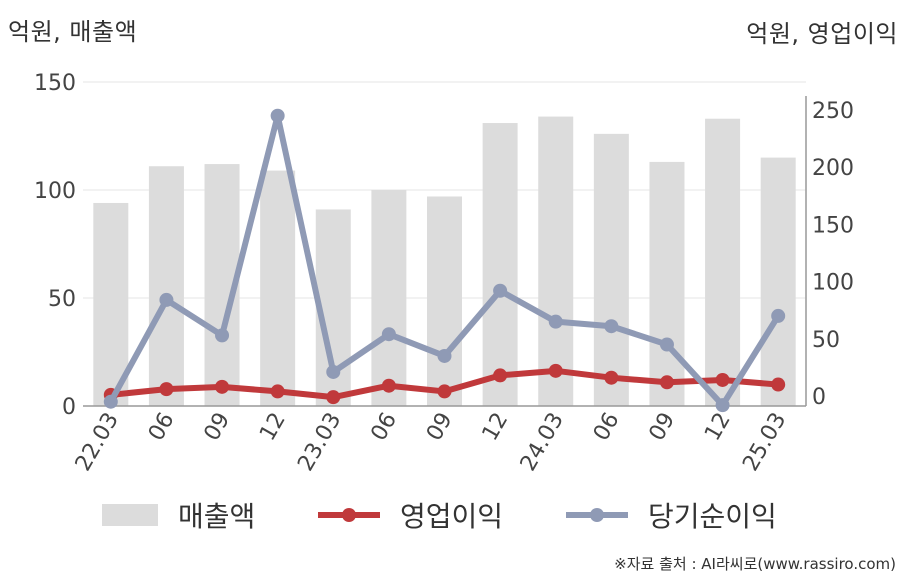 Image resolution: width=908 pixels, height=580 pixels. What do you see at coordinates (833, 111) in the screenshot?
I see `right-y-tick-label: 250` at bounding box center [833, 111].